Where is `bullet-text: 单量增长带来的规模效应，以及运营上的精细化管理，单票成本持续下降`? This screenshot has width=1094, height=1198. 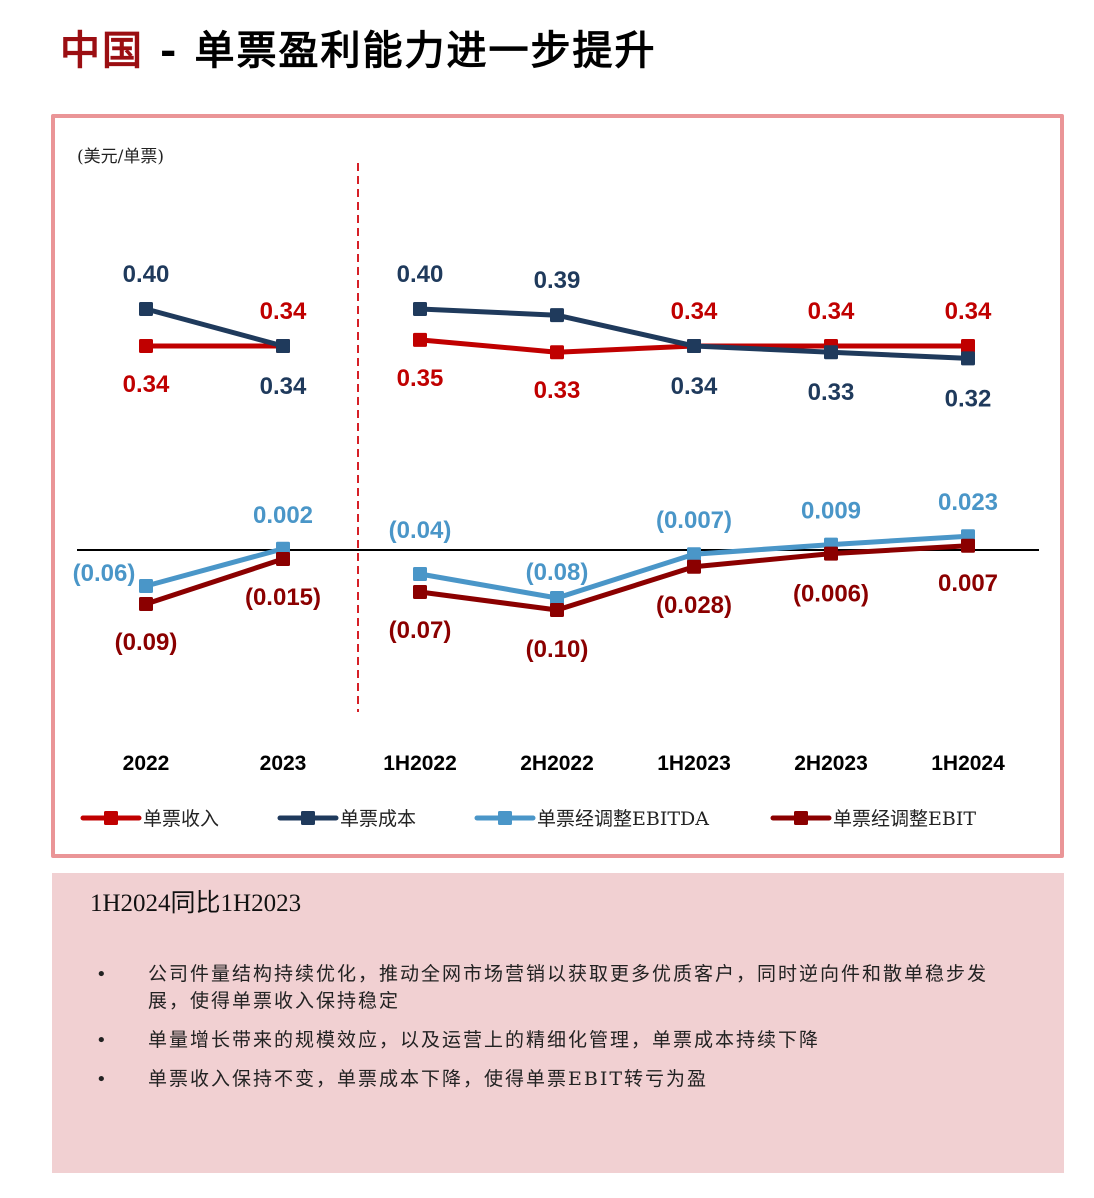 bullet-text: 单量增长带来的规模效应，以及运营上的精细化管理，单票成本持续下降 is located at coordinates (484, 1040).